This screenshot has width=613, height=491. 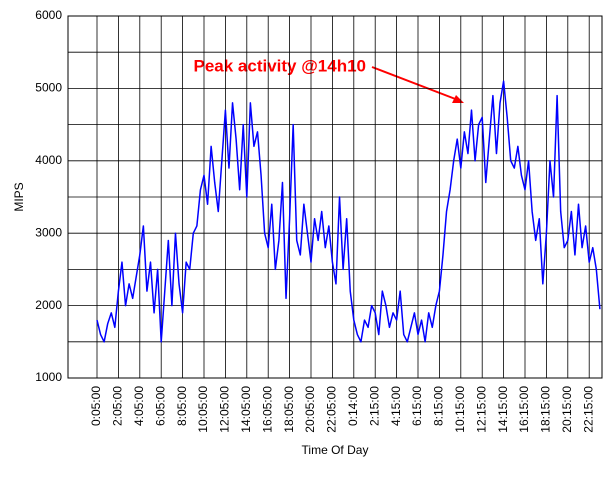 What do you see at coordinates (225, 409) in the screenshot?
I see `x-tick-label: 12:05:00` at bounding box center [225, 409].